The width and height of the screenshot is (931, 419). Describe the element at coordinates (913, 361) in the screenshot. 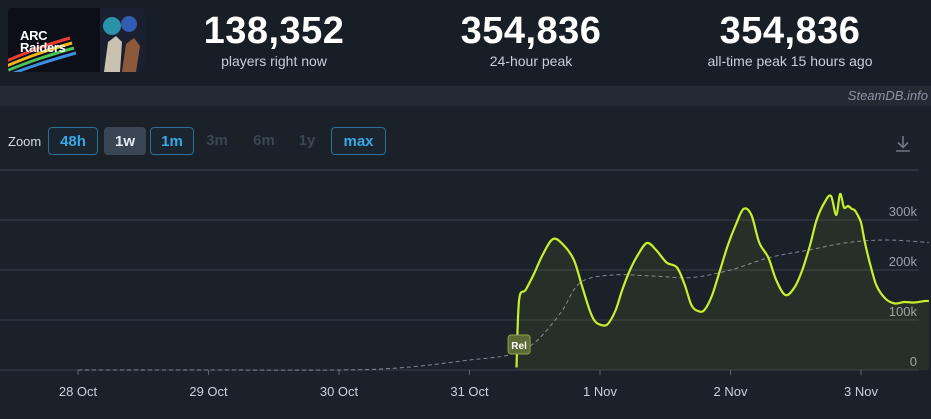

I see `y-tick-label: 0` at that location.